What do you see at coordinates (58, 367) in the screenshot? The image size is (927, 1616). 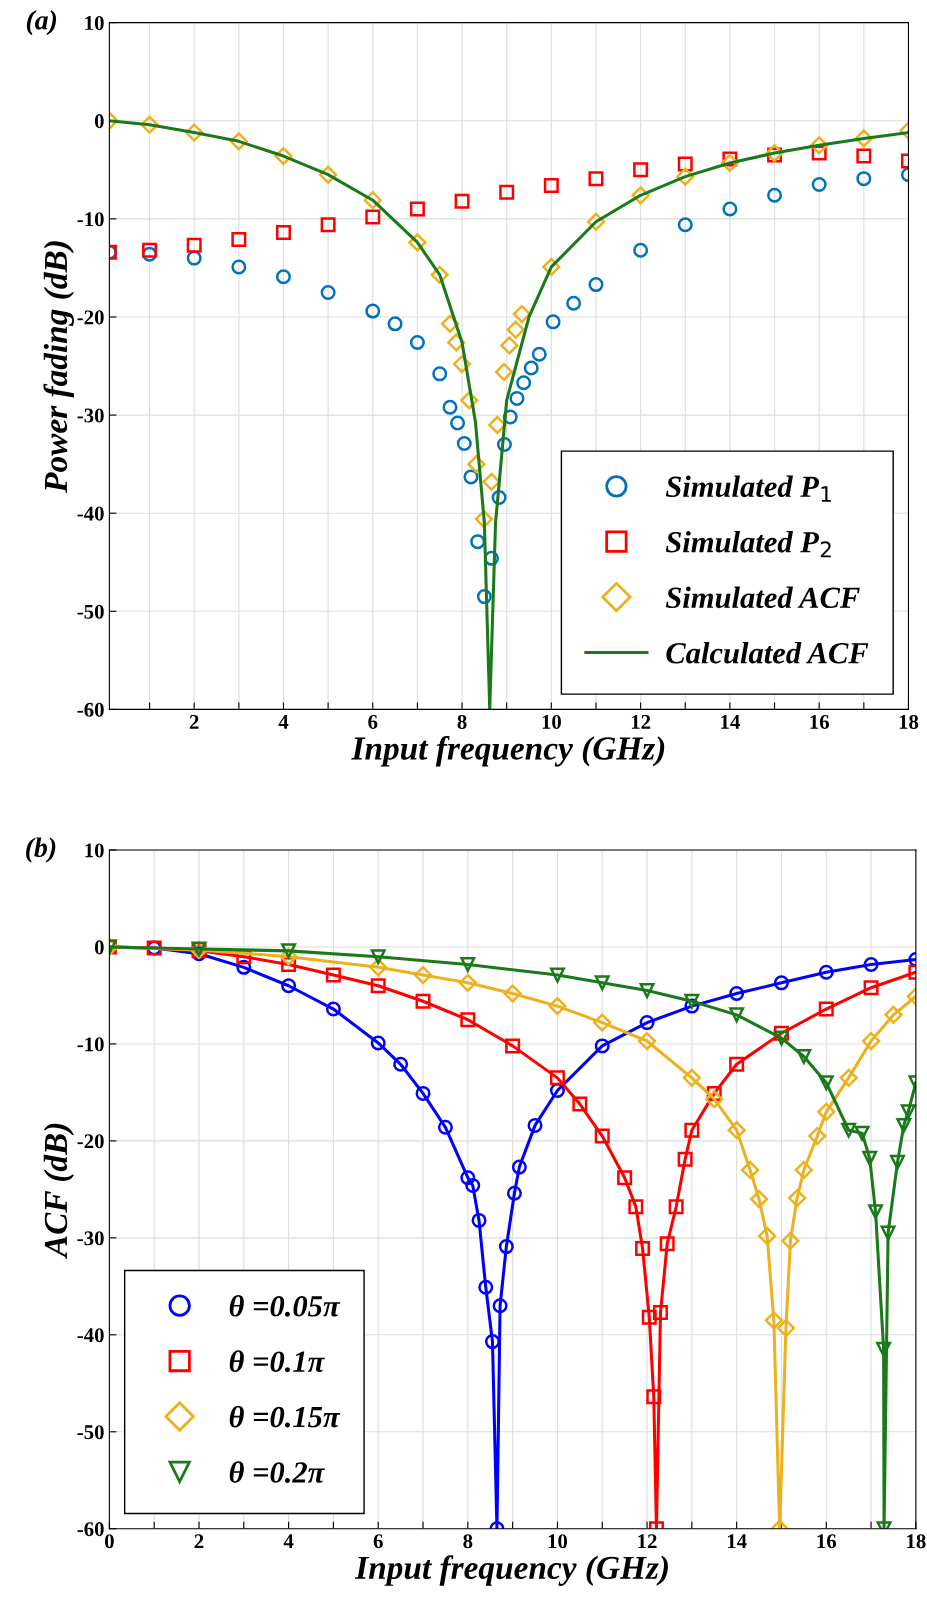 I see `y-axis-title: Power fading (dB)` at bounding box center [58, 367].